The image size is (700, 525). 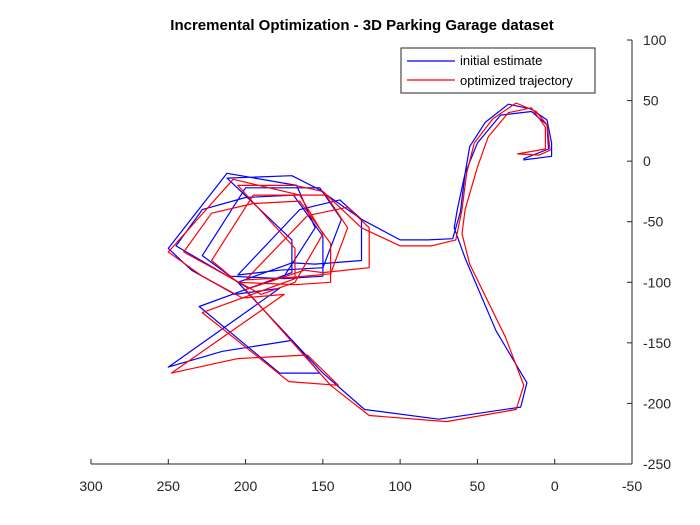 I want to click on y-tick-label: -150, so click(x=657, y=343).